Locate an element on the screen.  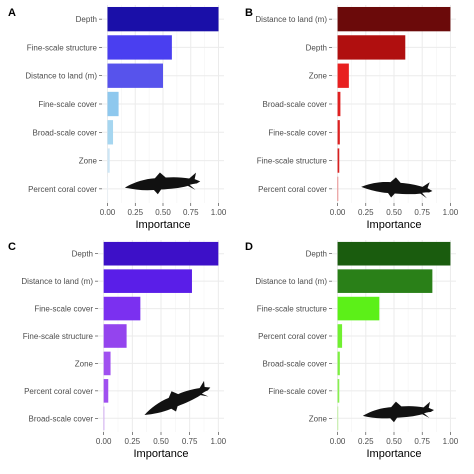
panel-letter: B is located at coordinates (249, 13).